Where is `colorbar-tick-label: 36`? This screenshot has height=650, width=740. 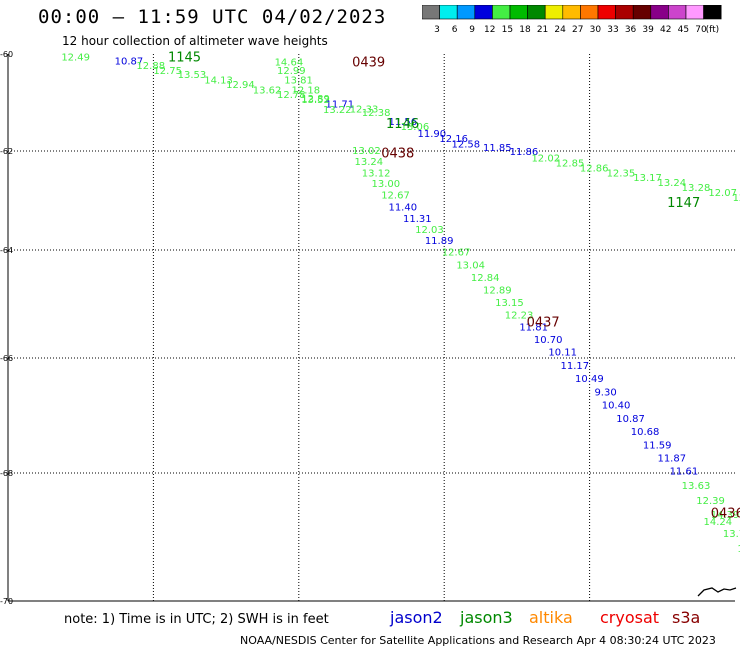 colorbar-tick-label: 36 is located at coordinates (631, 30).